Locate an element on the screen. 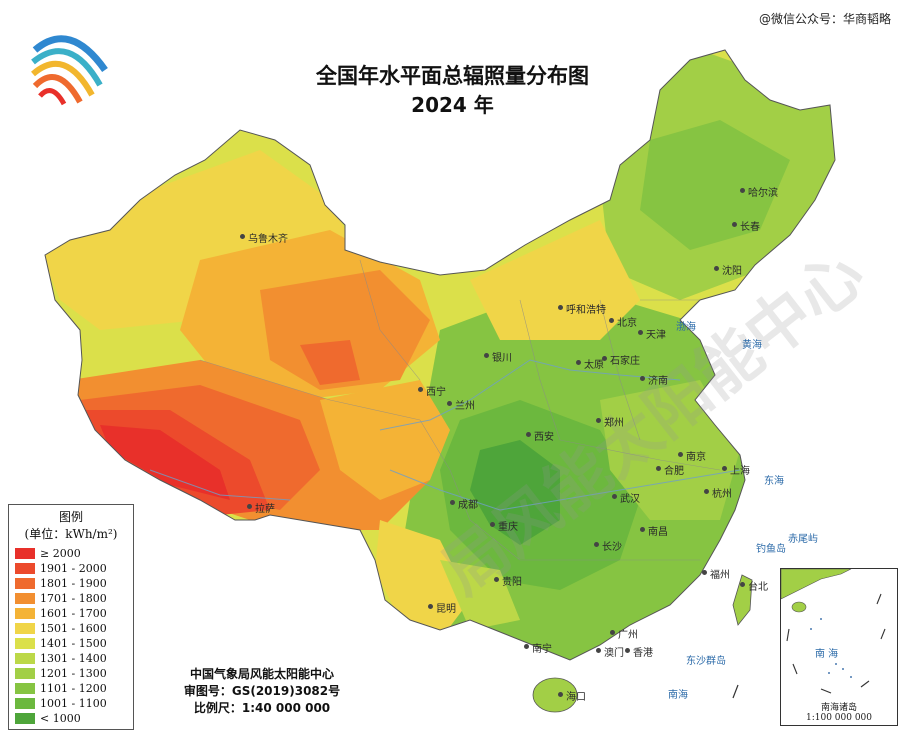 The width and height of the screenshot is (905, 736). city-label: 上海 is located at coordinates (740, 471).